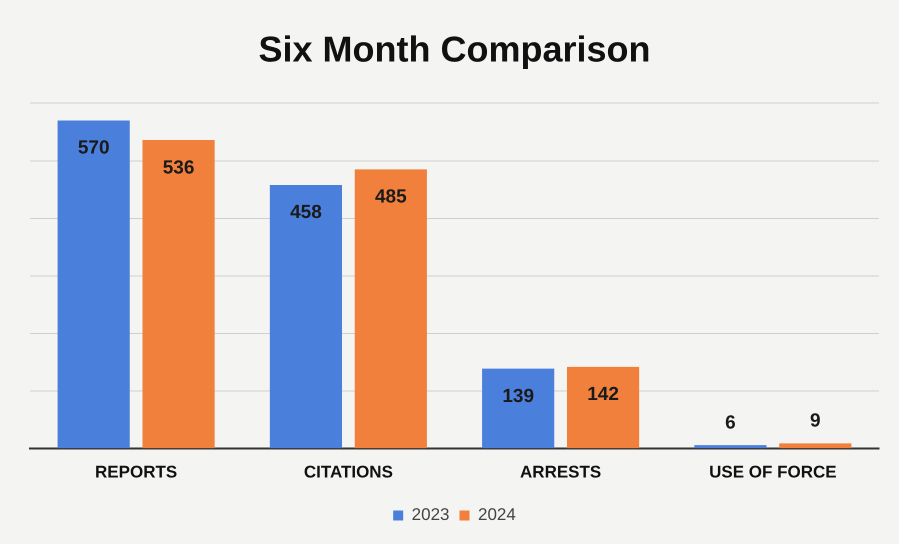  I want to click on x-tick-label: USE OF FORCE, so click(773, 472).